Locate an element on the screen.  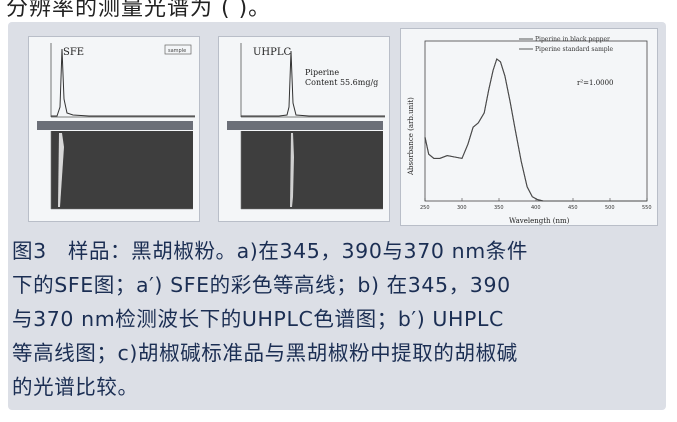
sfe-inset-label: sample is located at coordinates (177, 51).